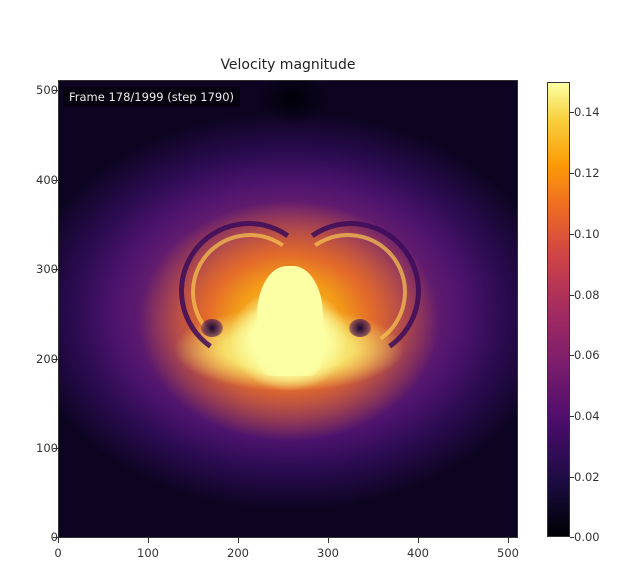  I want to click on colorbar-tick-label-0.14: 0.14, so click(587, 112).